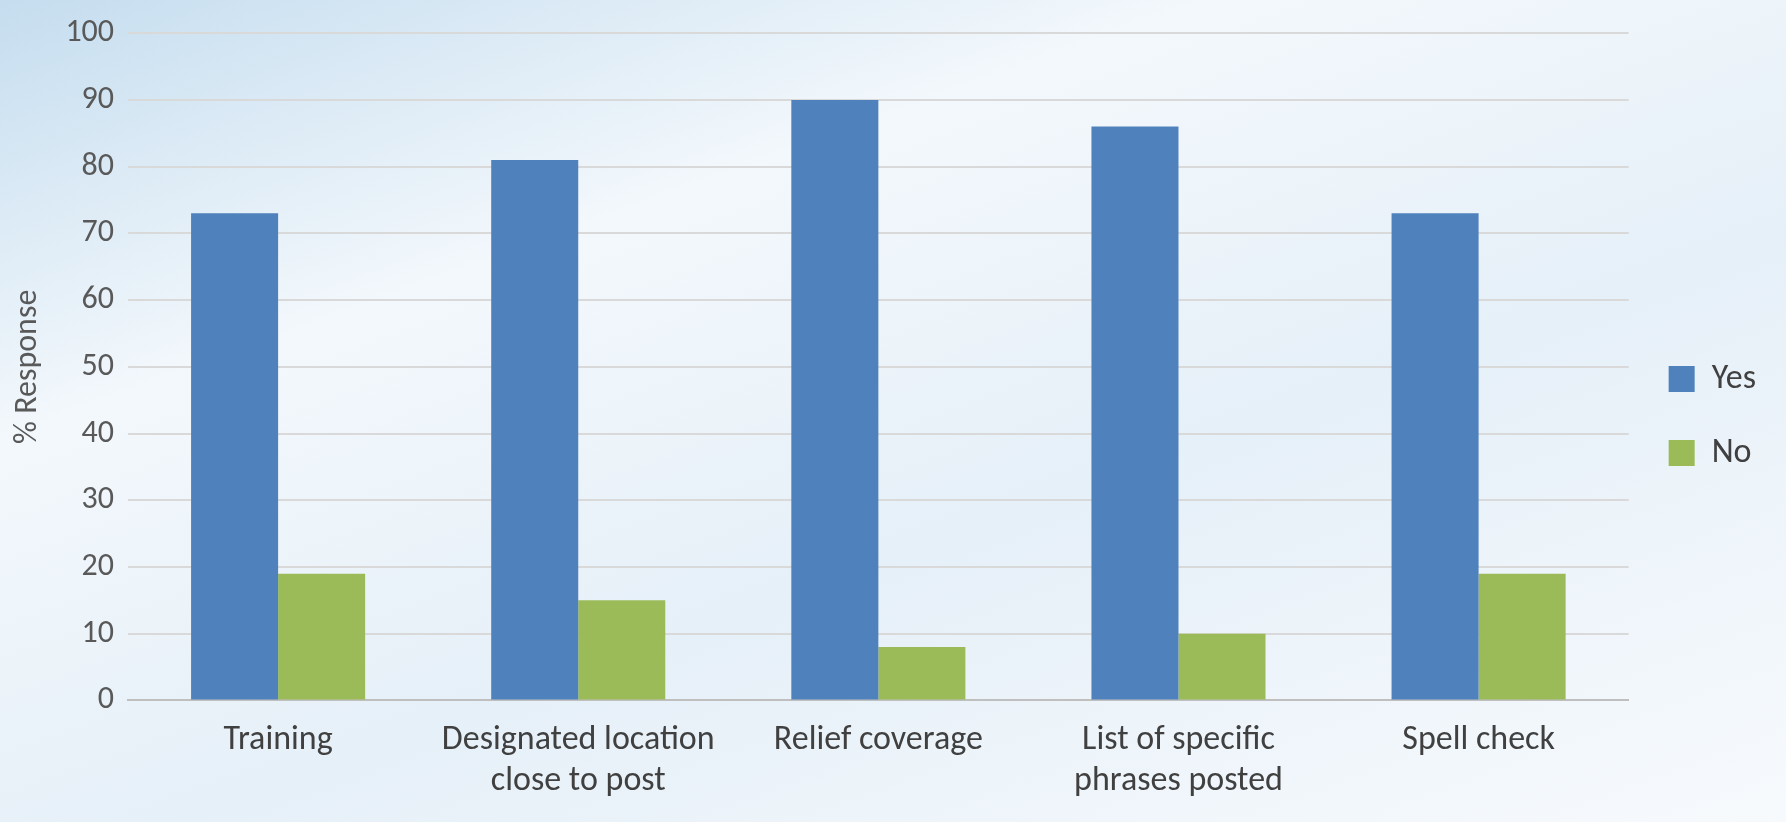 The width and height of the screenshot is (1786, 822). What do you see at coordinates (98, 231) in the screenshot?
I see `y-tick-label: 70` at bounding box center [98, 231].